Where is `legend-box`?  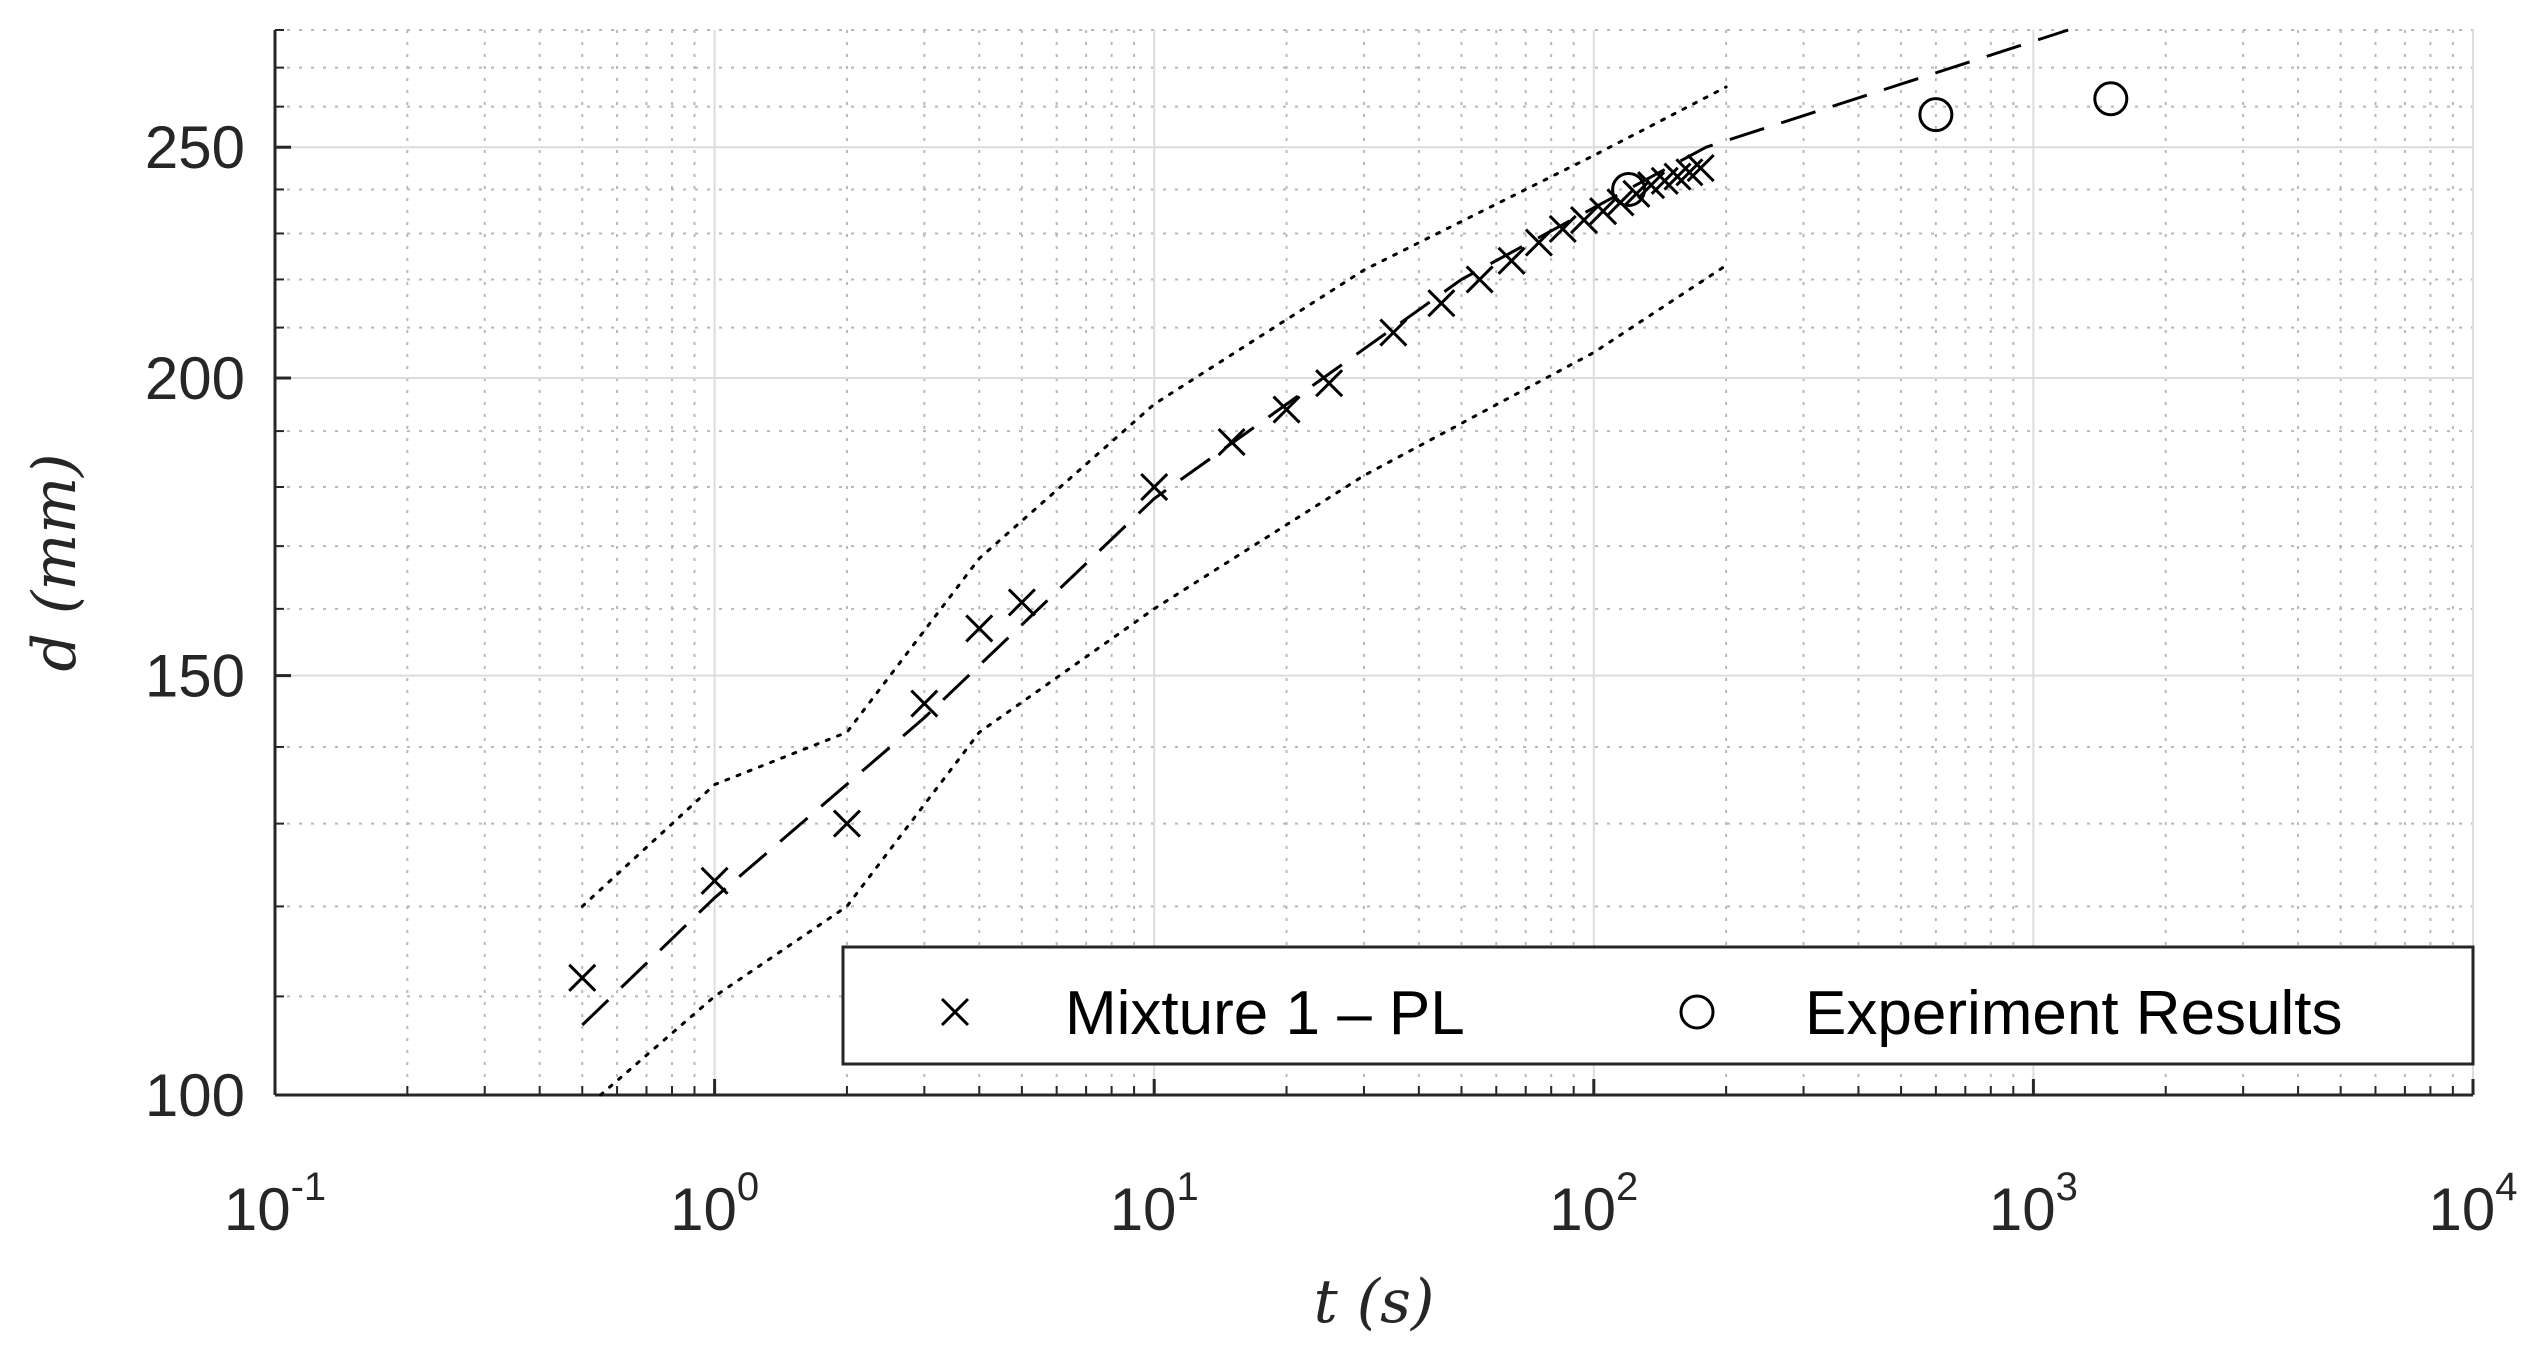
legend-box is located at coordinates (1658, 1005).